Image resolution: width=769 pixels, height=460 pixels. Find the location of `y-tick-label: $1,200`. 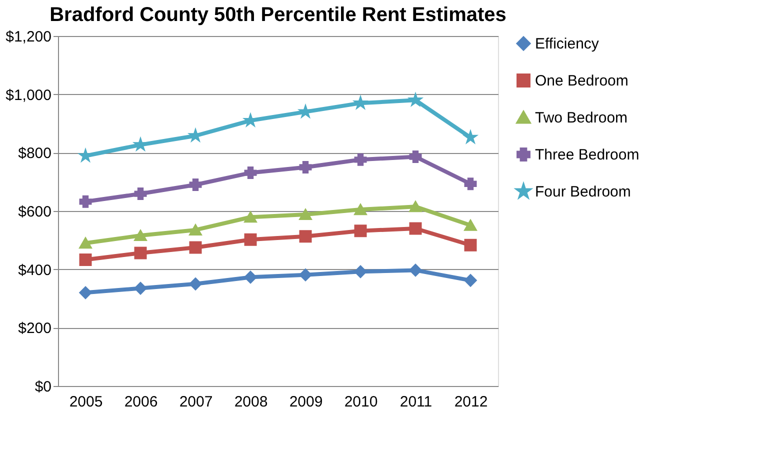

y-tick-label: $1,200 is located at coordinates (29, 37).